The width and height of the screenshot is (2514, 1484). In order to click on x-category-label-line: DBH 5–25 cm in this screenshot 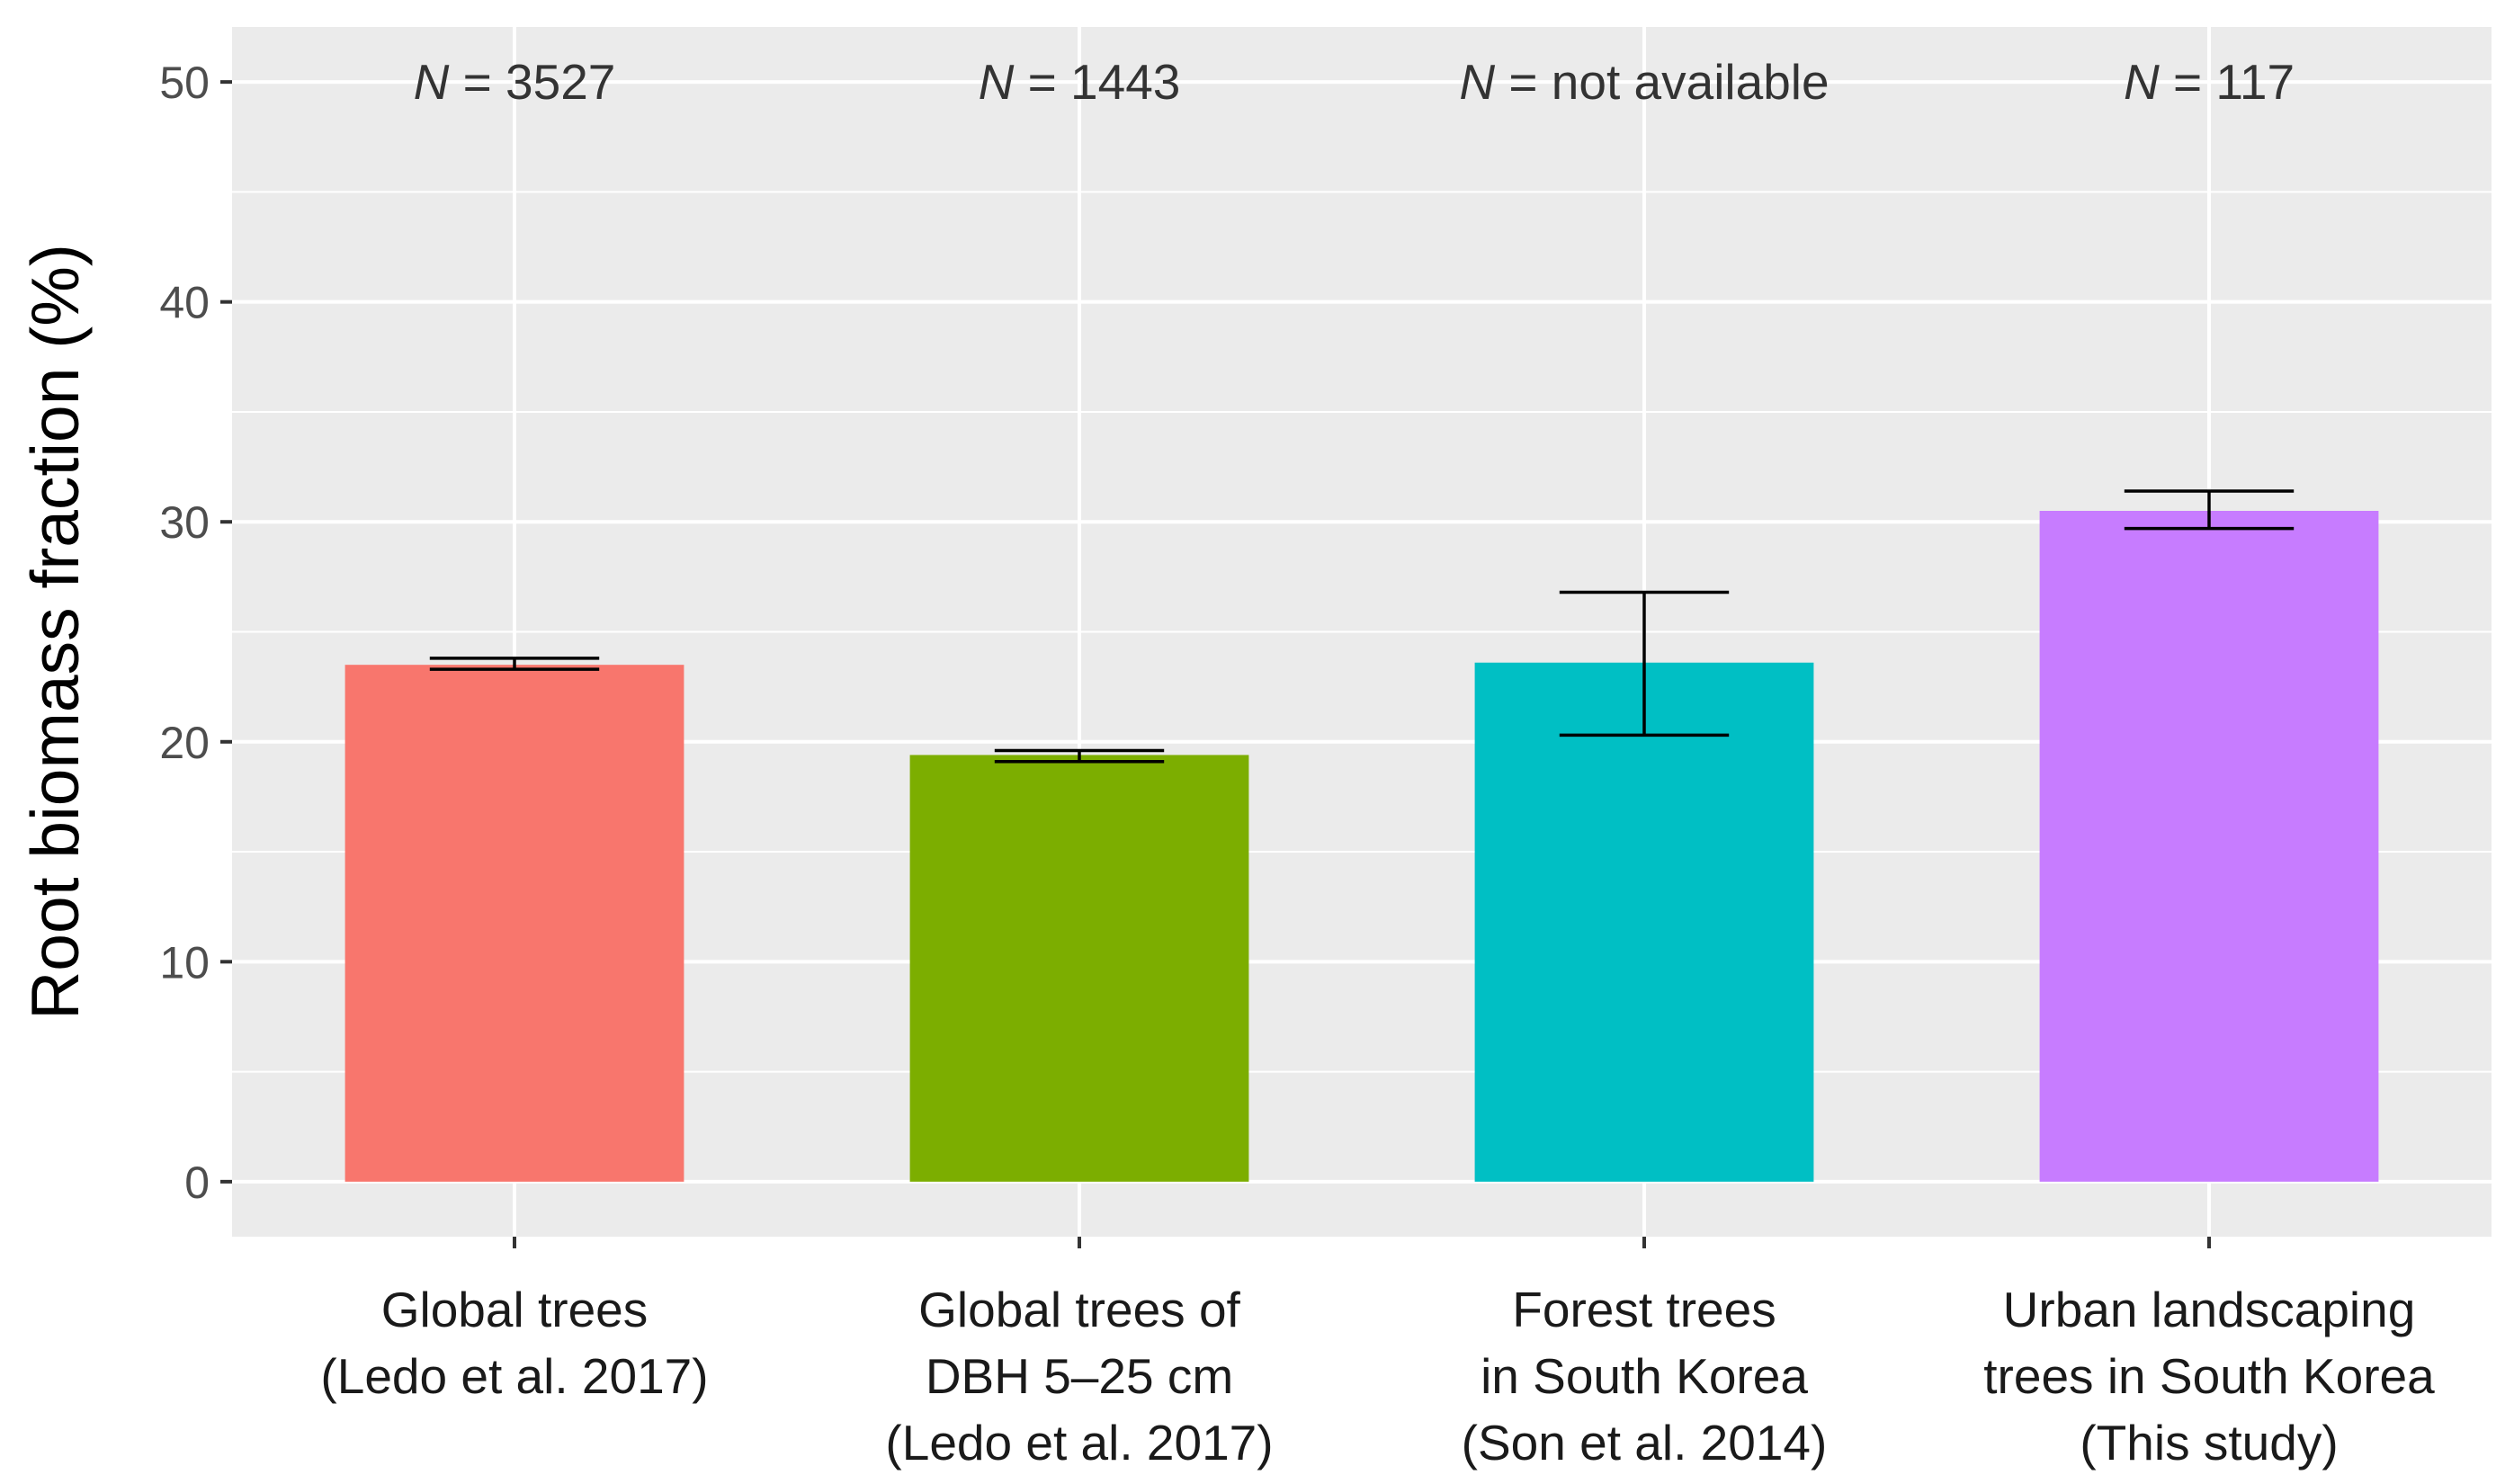, I will do `click(1079, 1376)`.